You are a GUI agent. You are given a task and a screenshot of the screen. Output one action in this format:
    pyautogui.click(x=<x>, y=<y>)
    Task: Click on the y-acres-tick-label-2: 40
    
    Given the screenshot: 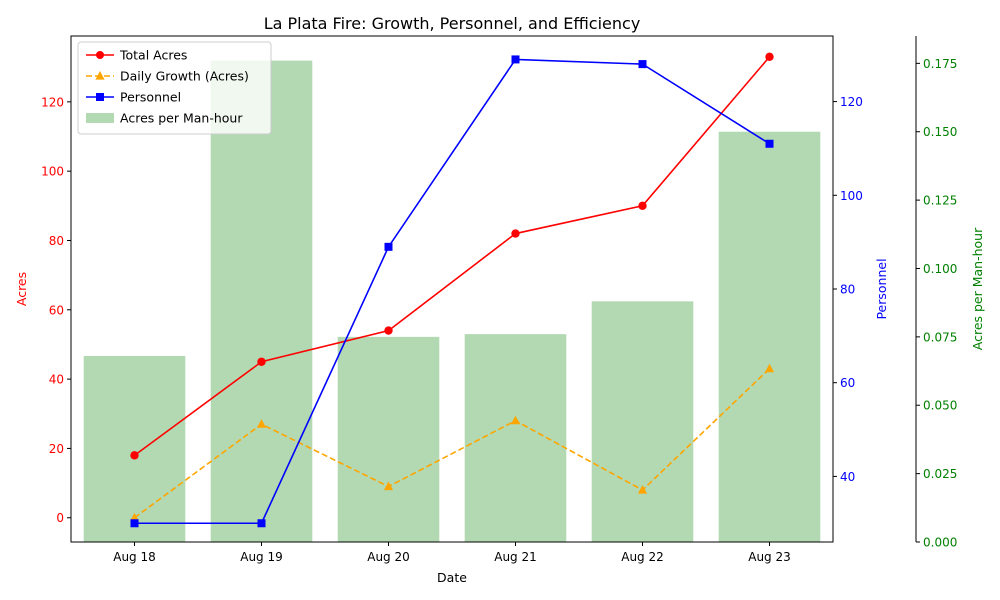 What is the action you would take?
    pyautogui.click(x=56, y=380)
    